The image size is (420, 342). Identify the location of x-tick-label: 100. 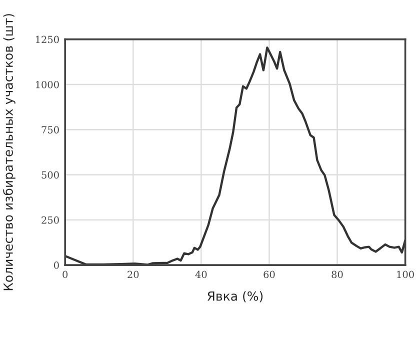
(405, 274).